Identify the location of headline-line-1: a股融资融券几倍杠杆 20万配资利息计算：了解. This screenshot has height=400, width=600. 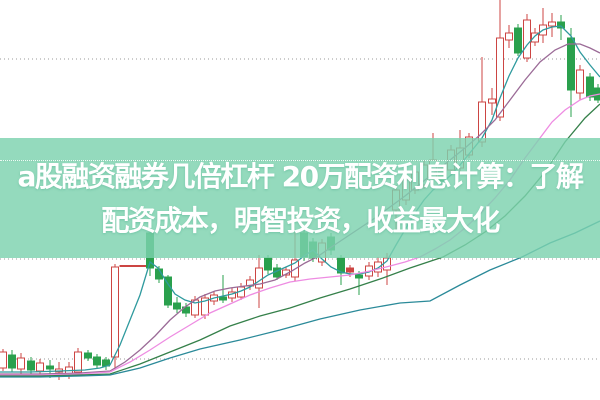
(300, 176).